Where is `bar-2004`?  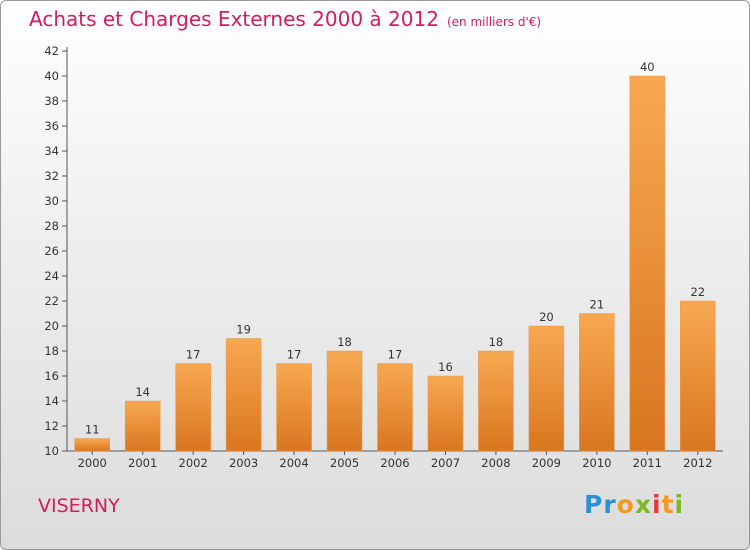
bar-2004 is located at coordinates (294, 407).